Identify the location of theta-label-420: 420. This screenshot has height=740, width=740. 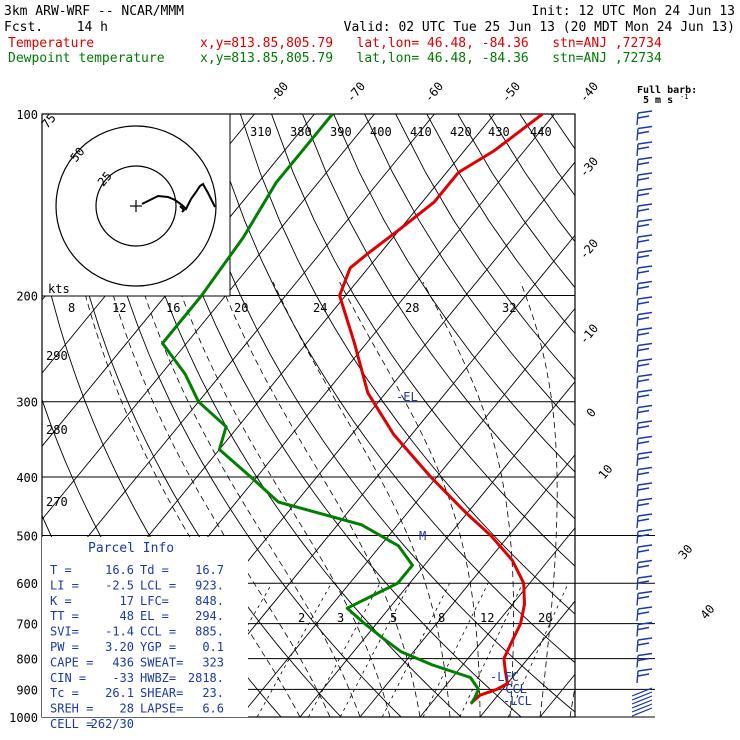
(461, 132).